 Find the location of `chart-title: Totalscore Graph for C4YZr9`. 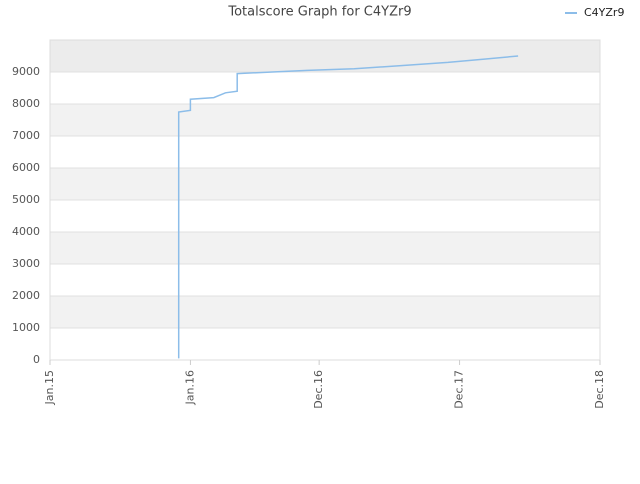

chart-title: Totalscore Graph for C4YZr9 is located at coordinates (319, 12).